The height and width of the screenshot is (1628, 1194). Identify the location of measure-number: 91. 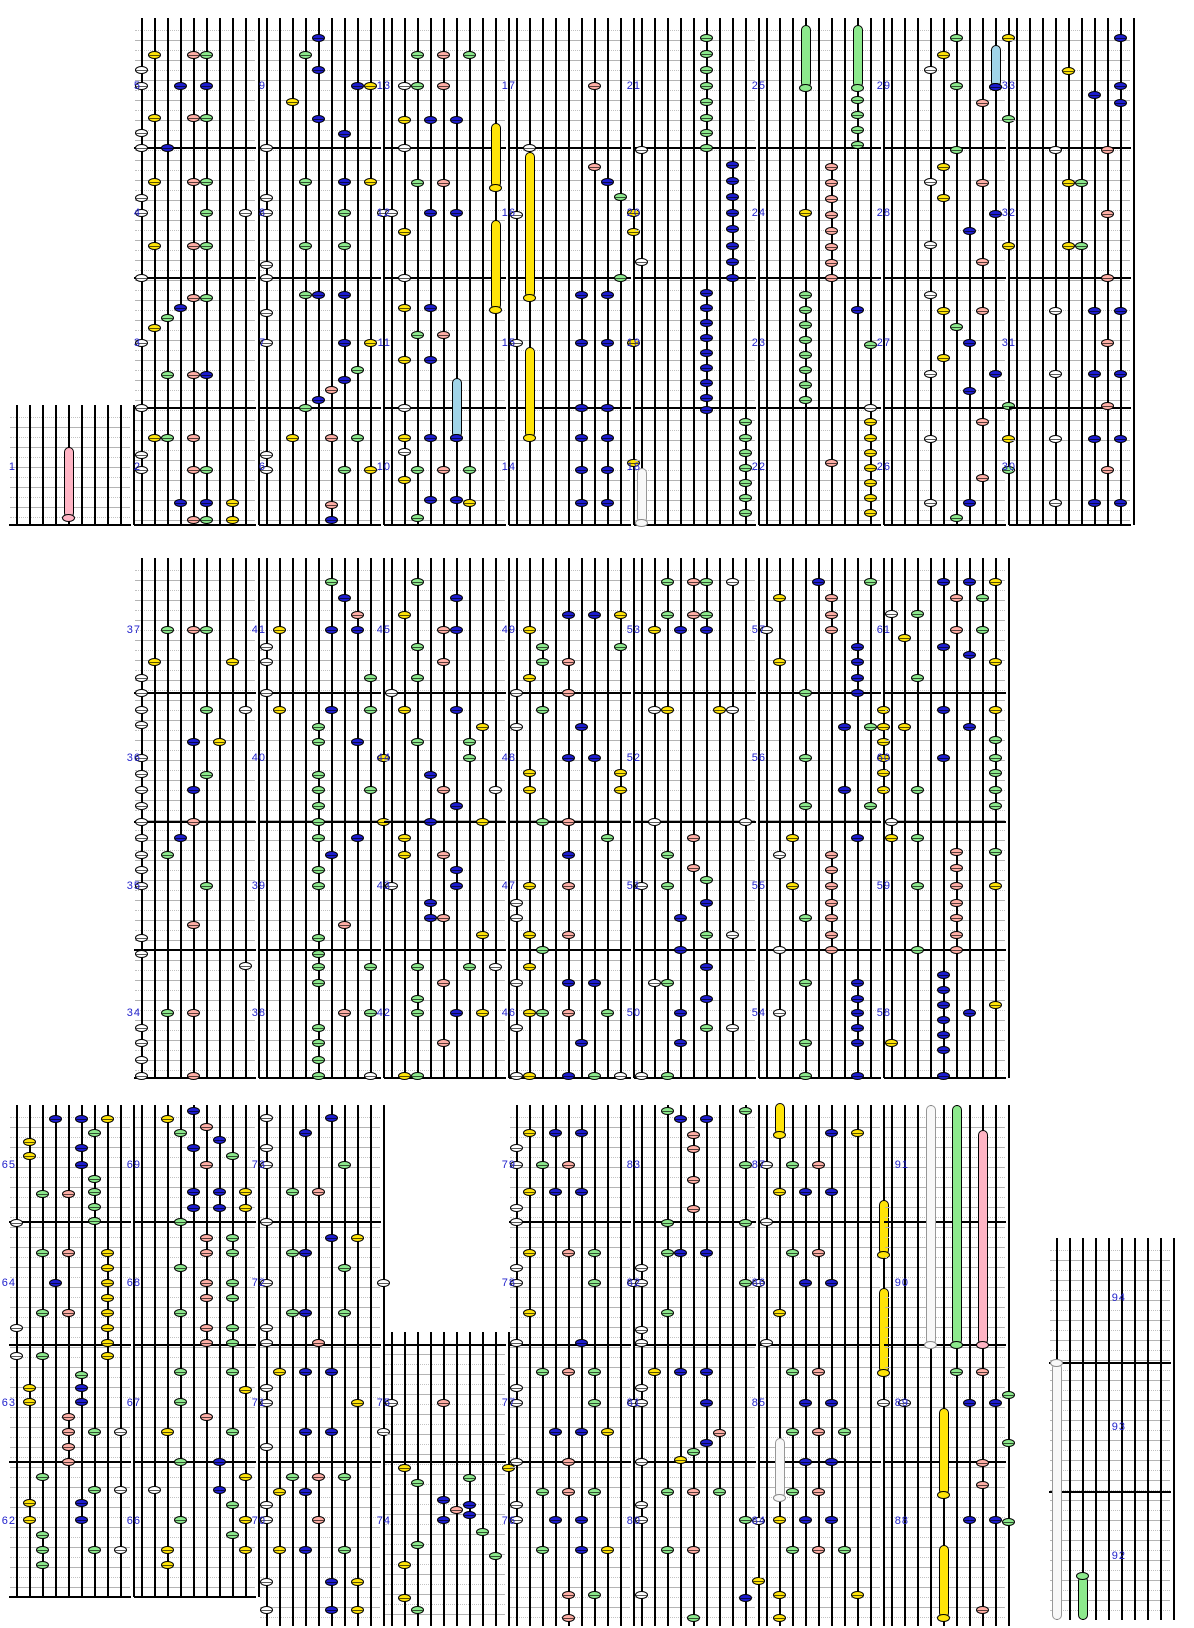
(901, 1165).